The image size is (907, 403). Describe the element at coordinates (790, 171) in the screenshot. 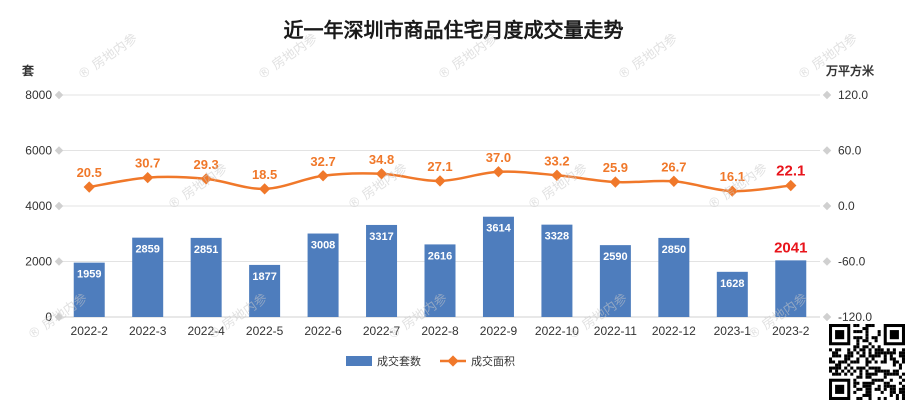

I see `line-data-label: 22.1` at that location.